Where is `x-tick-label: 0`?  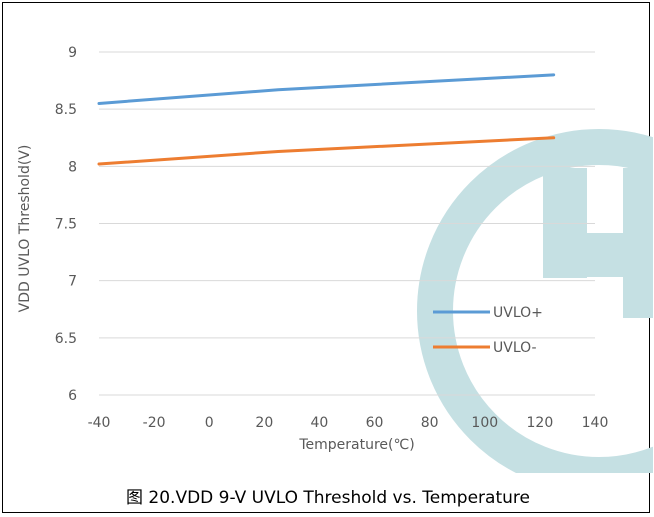
x-tick-label: 0 is located at coordinates (209, 423).